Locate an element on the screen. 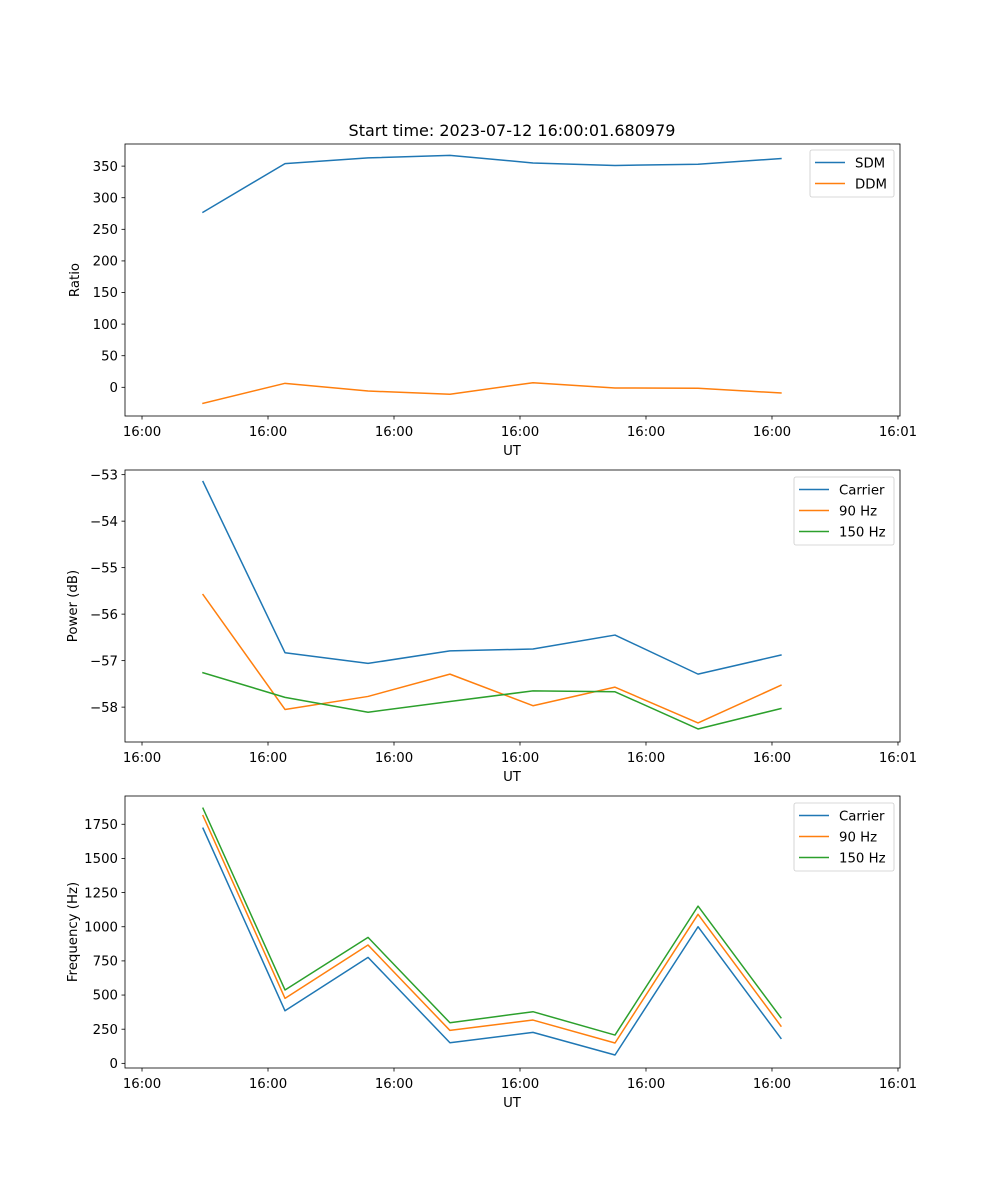 The image size is (1000, 1200). y-tick-label: 500 is located at coordinates (105, 996).